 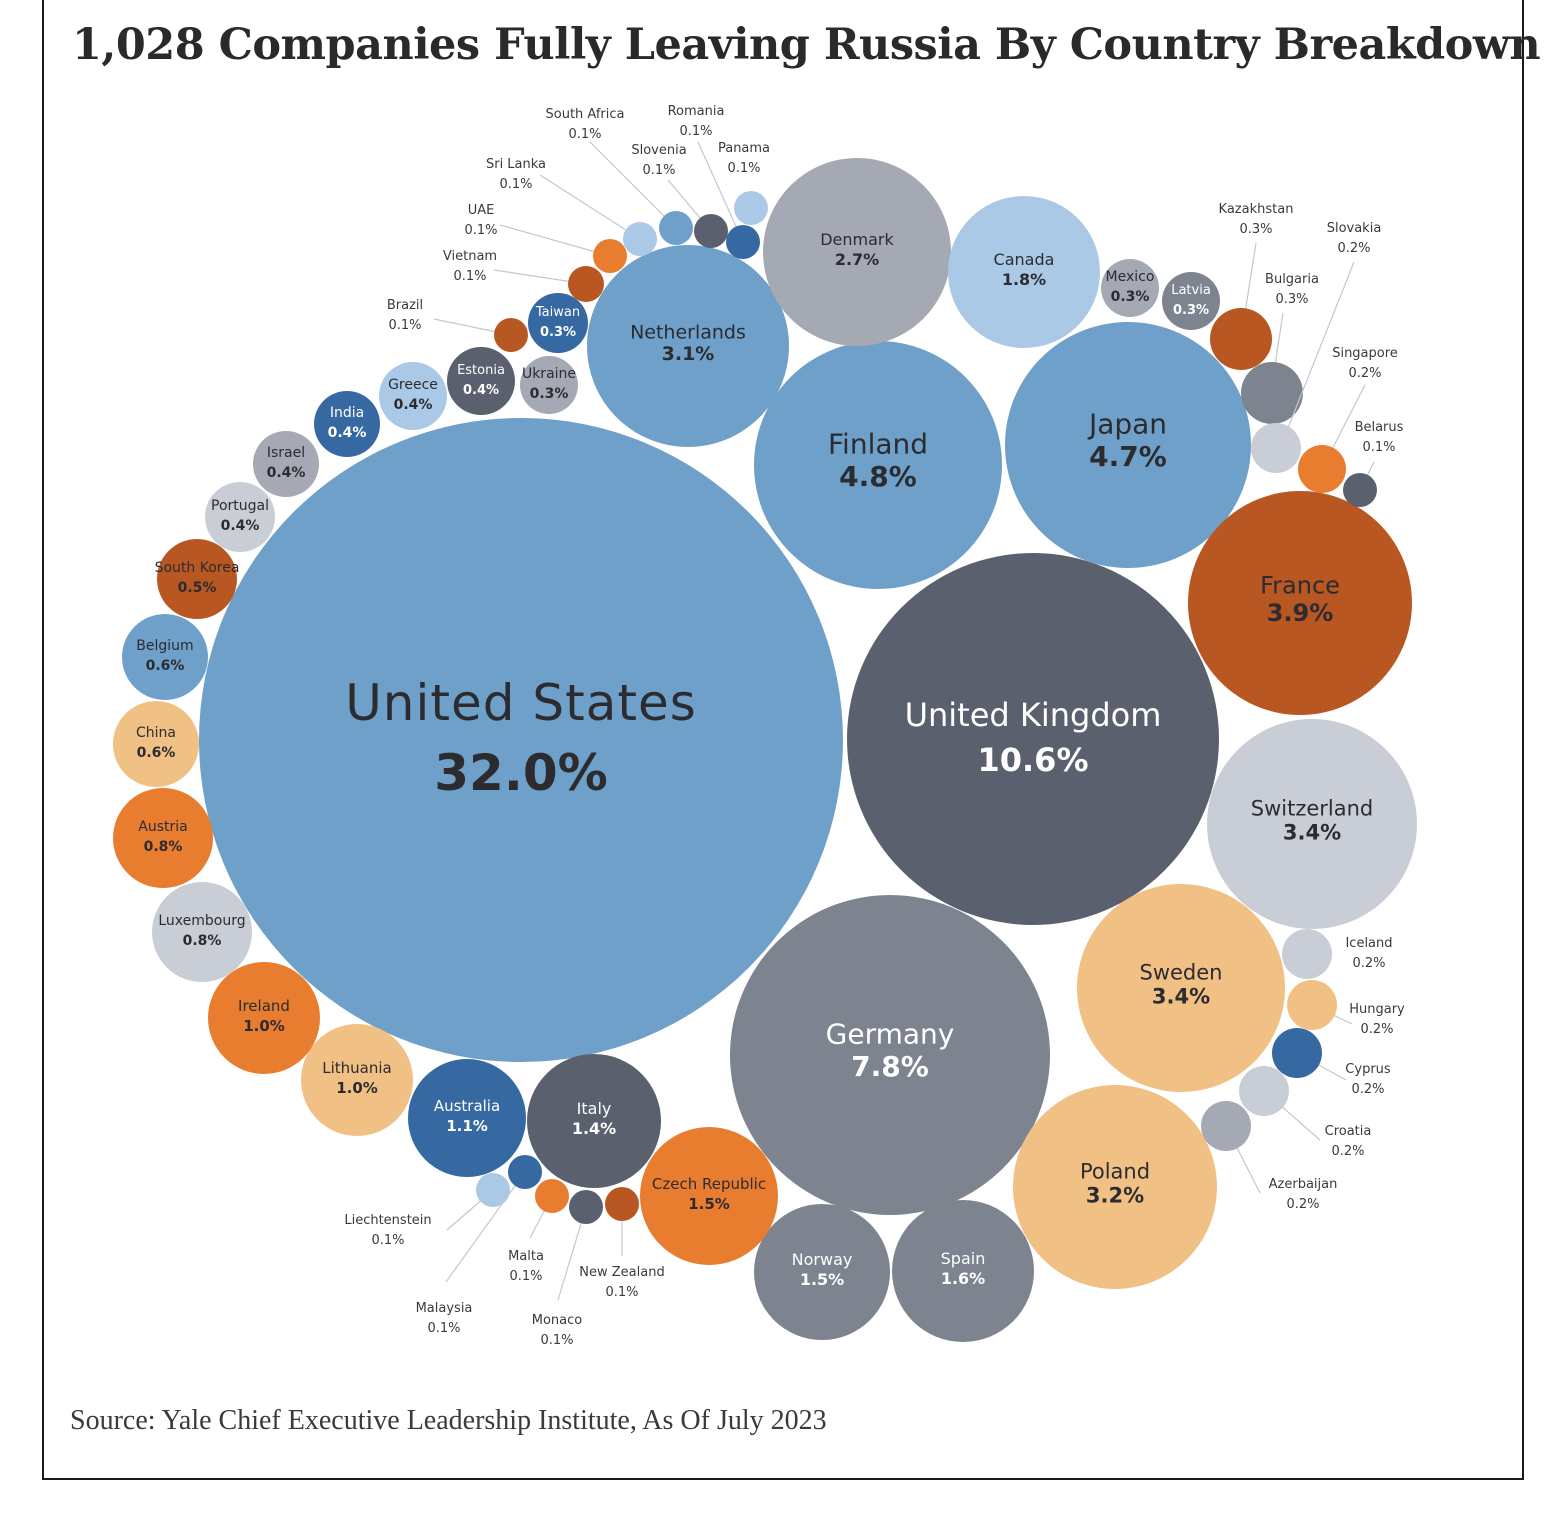 What do you see at coordinates (1300, 613) in the screenshot?
I see `bubble-value-france: 3.9%` at bounding box center [1300, 613].